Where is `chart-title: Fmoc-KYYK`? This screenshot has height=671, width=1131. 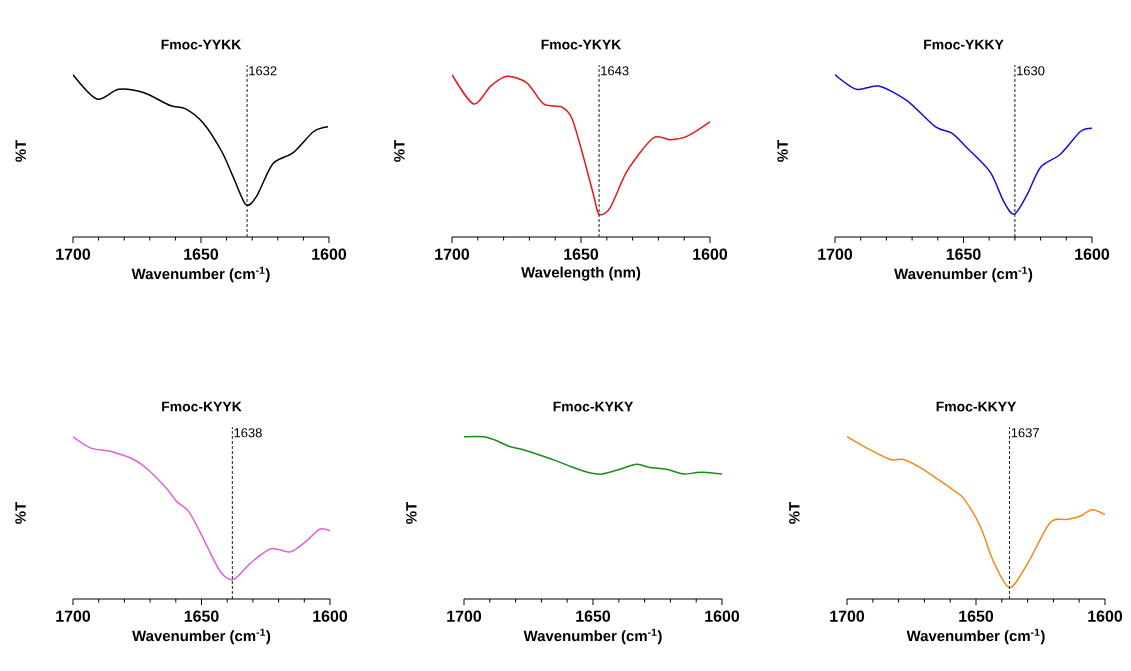 chart-title: Fmoc-KYYK is located at coordinates (202, 406).